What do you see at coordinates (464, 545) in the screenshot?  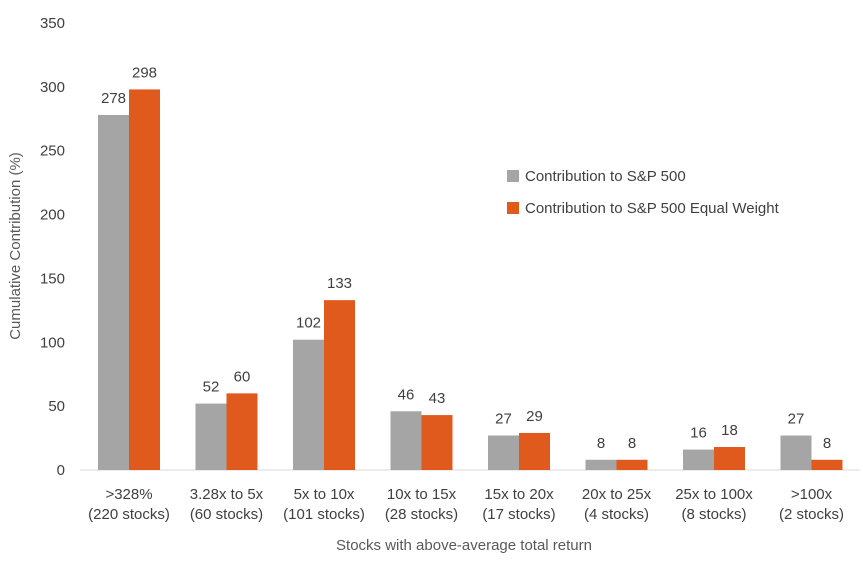 I see `x-axis-title: Stocks with above-average total return` at bounding box center [464, 545].